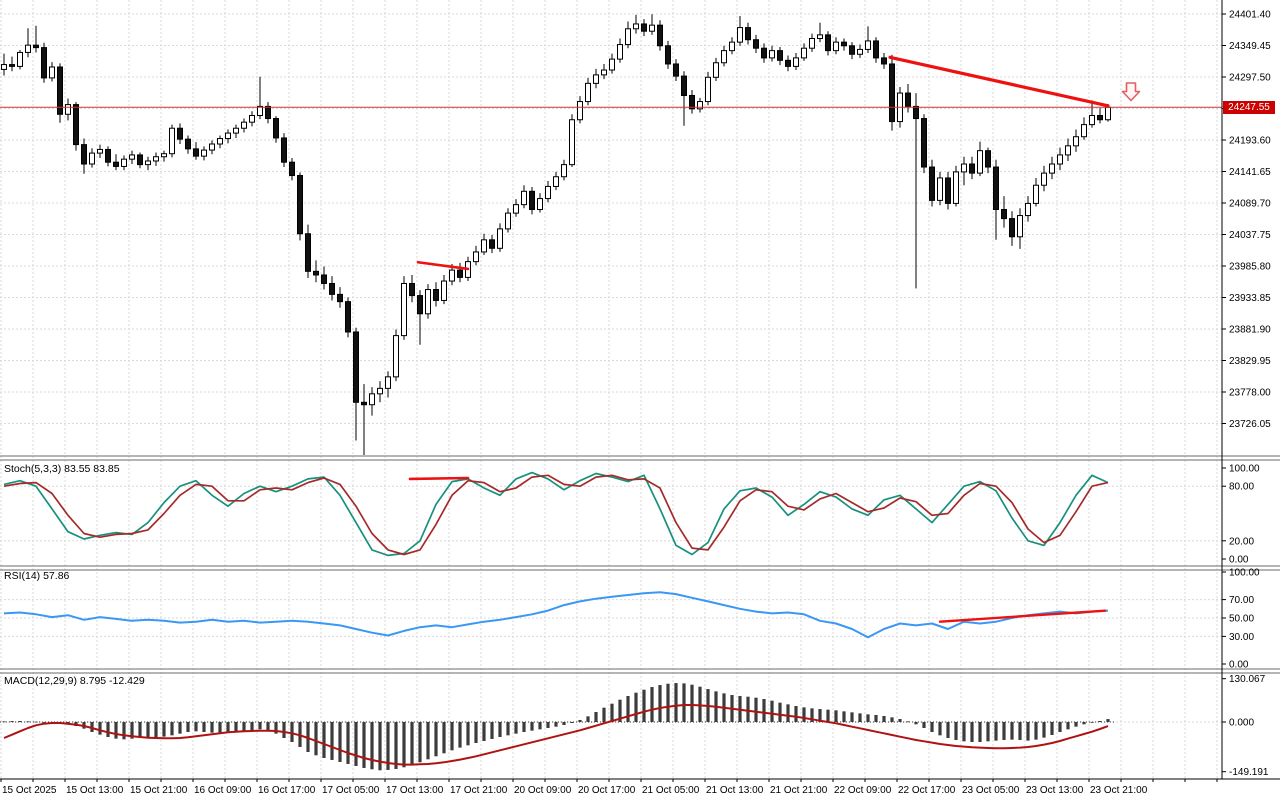  I want to click on trendline-rsi, so click(1022, 616).